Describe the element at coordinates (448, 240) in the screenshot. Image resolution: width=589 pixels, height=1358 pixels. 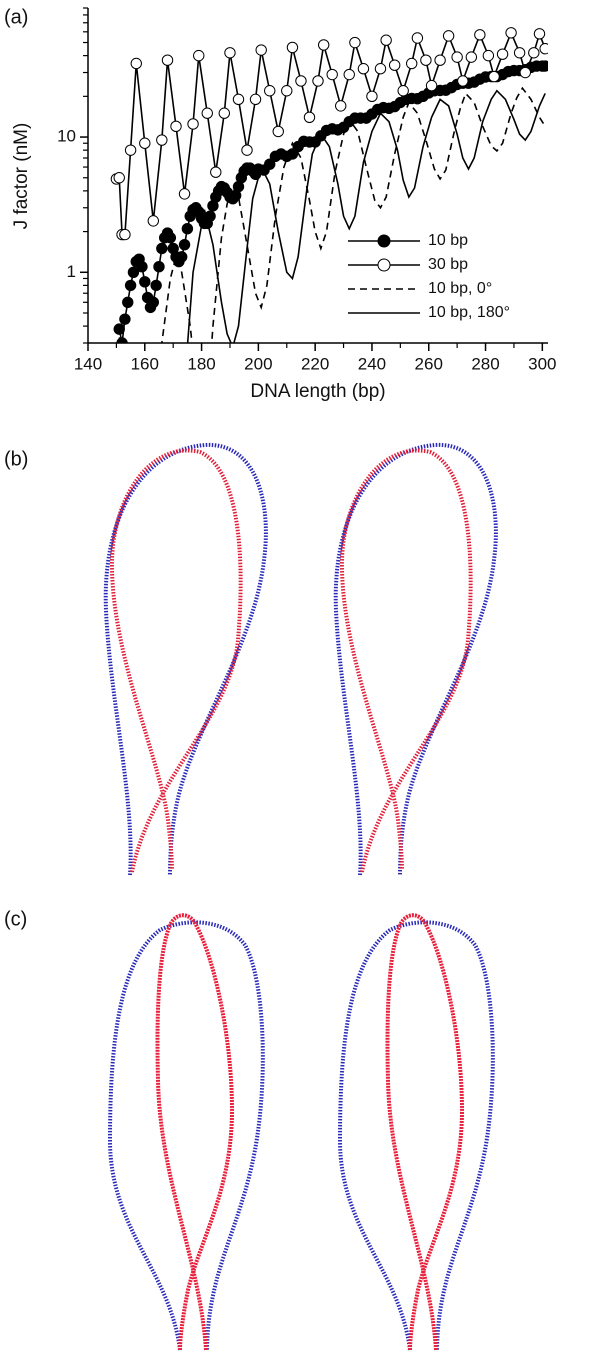
I see `legend-label: 10 bp` at that location.